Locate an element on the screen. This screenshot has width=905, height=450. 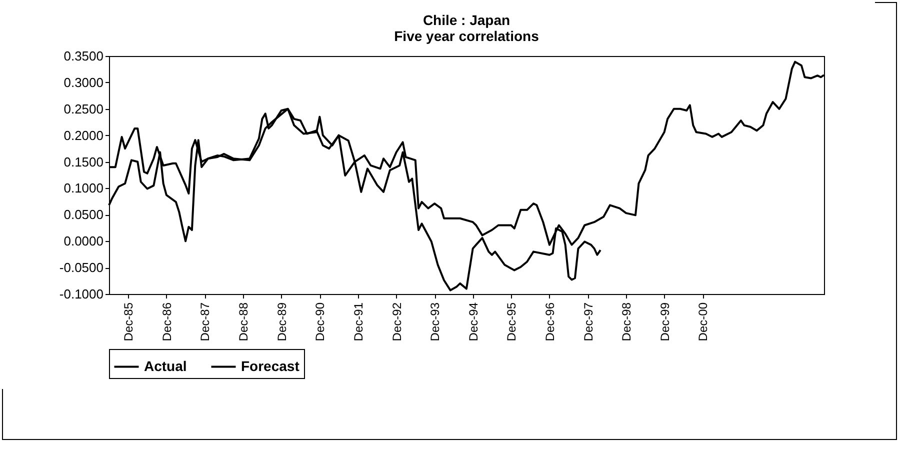
x-tick-label: Dec-93 is located at coordinates (435, 322).